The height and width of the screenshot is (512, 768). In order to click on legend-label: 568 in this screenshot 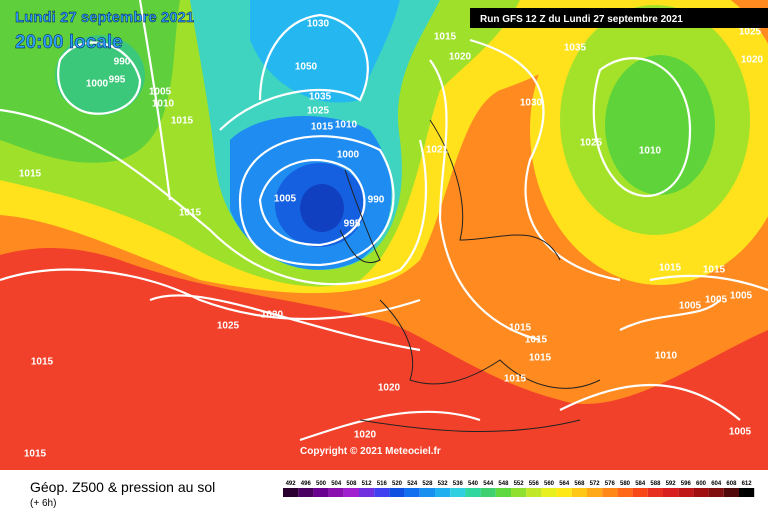, I will do `click(579, 484)`.